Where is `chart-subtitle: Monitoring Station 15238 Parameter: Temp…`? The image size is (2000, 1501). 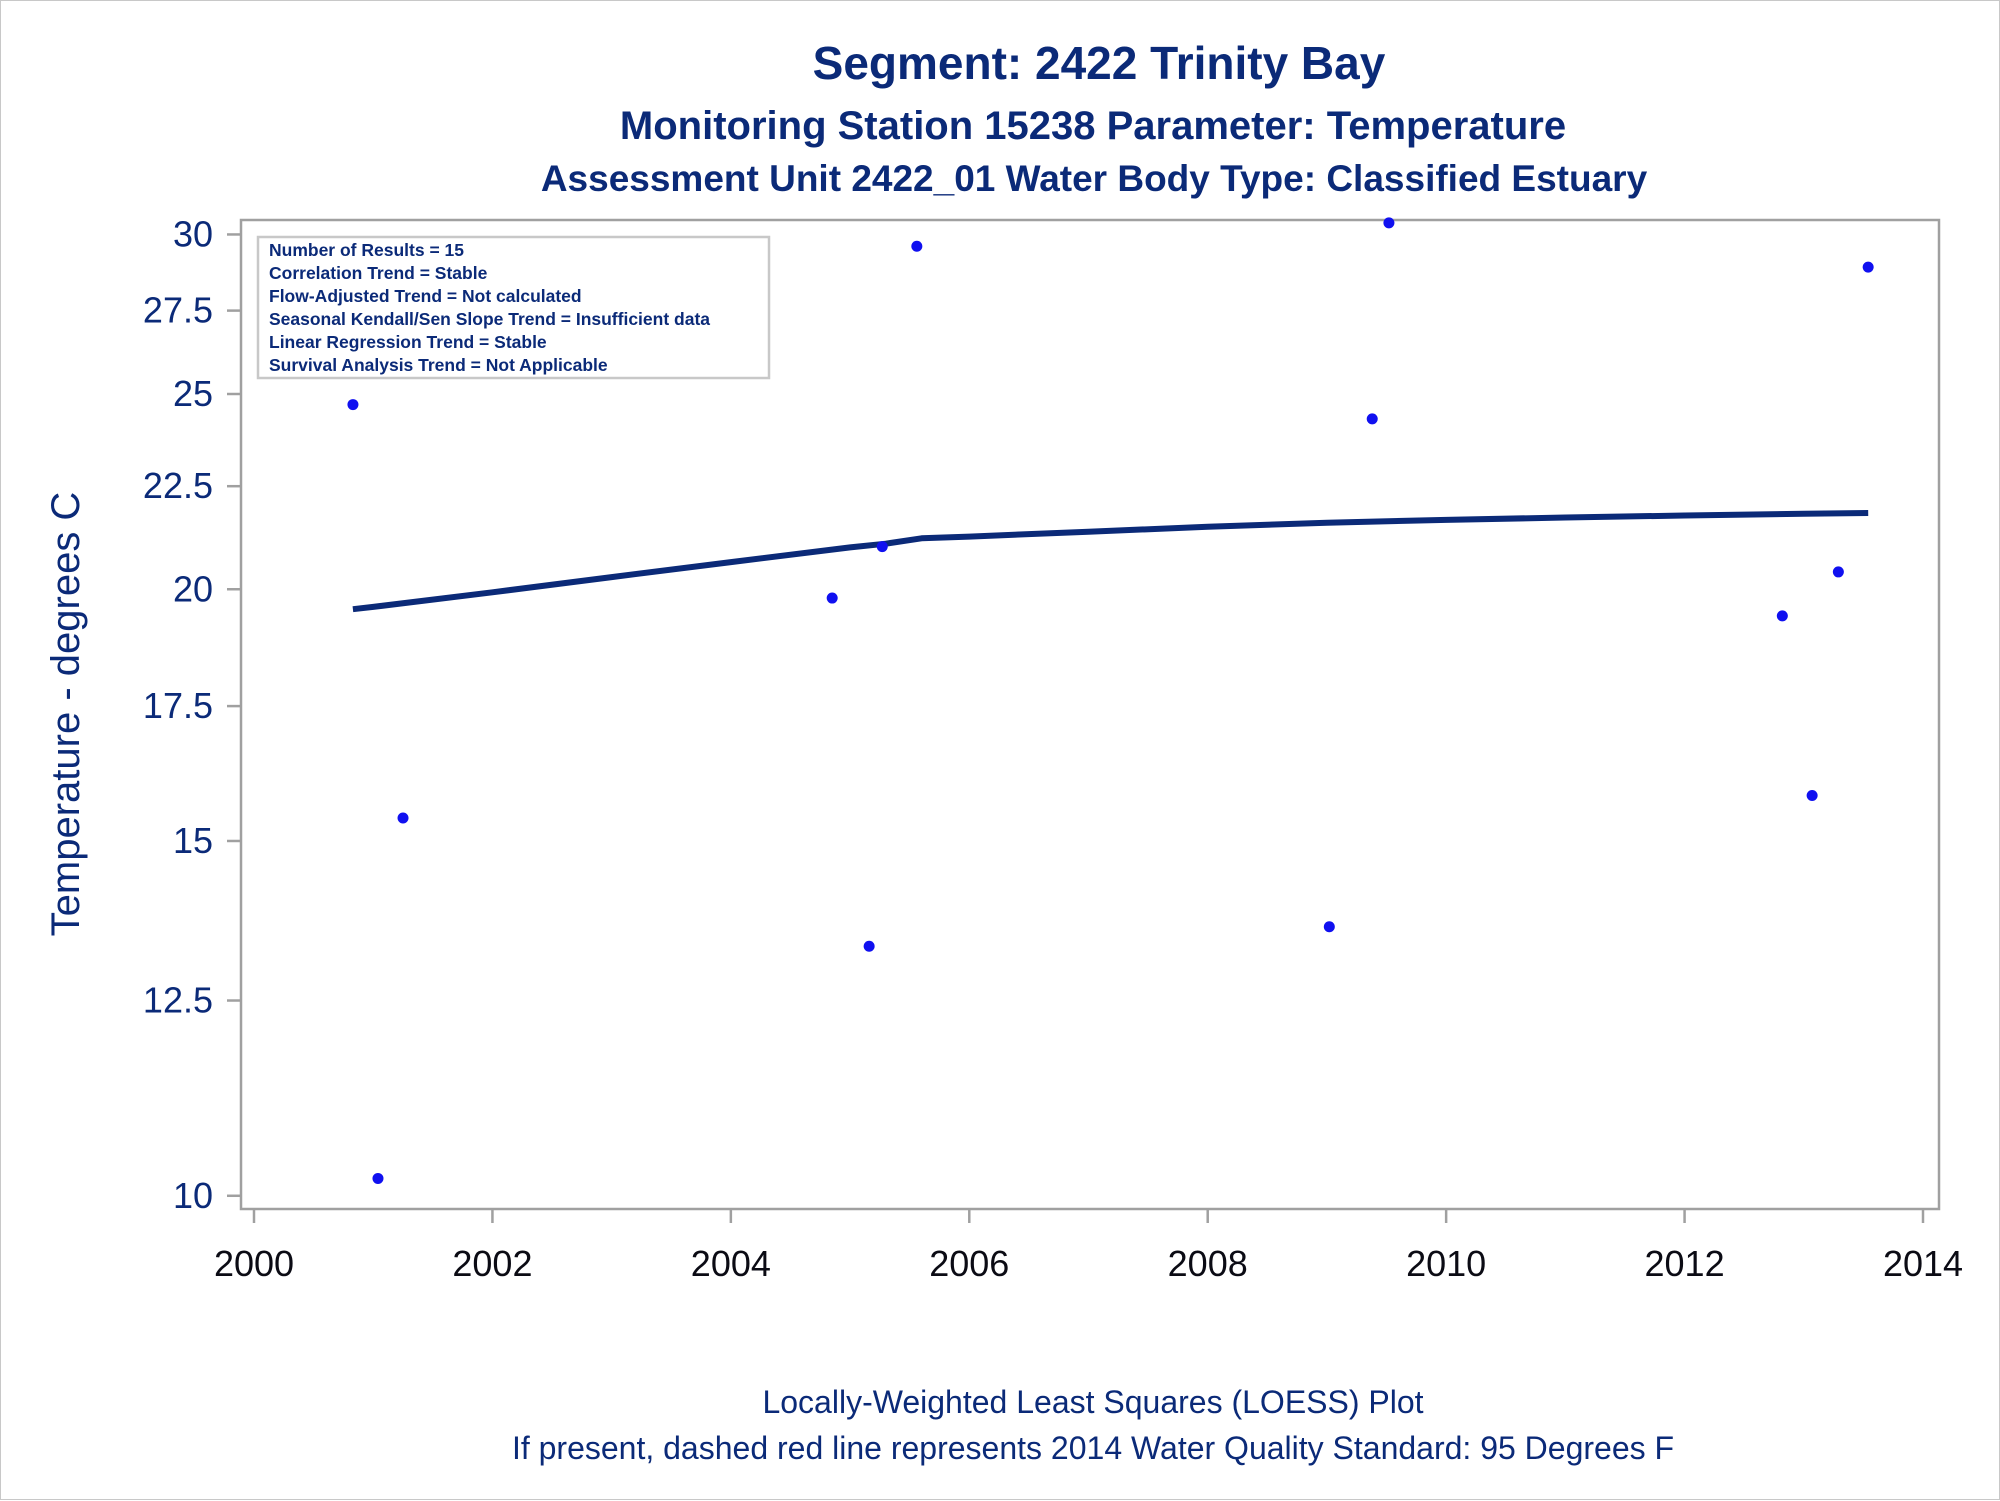
chart-subtitle: Monitoring Station 15238 Parameter: Temp… is located at coordinates (1093, 126).